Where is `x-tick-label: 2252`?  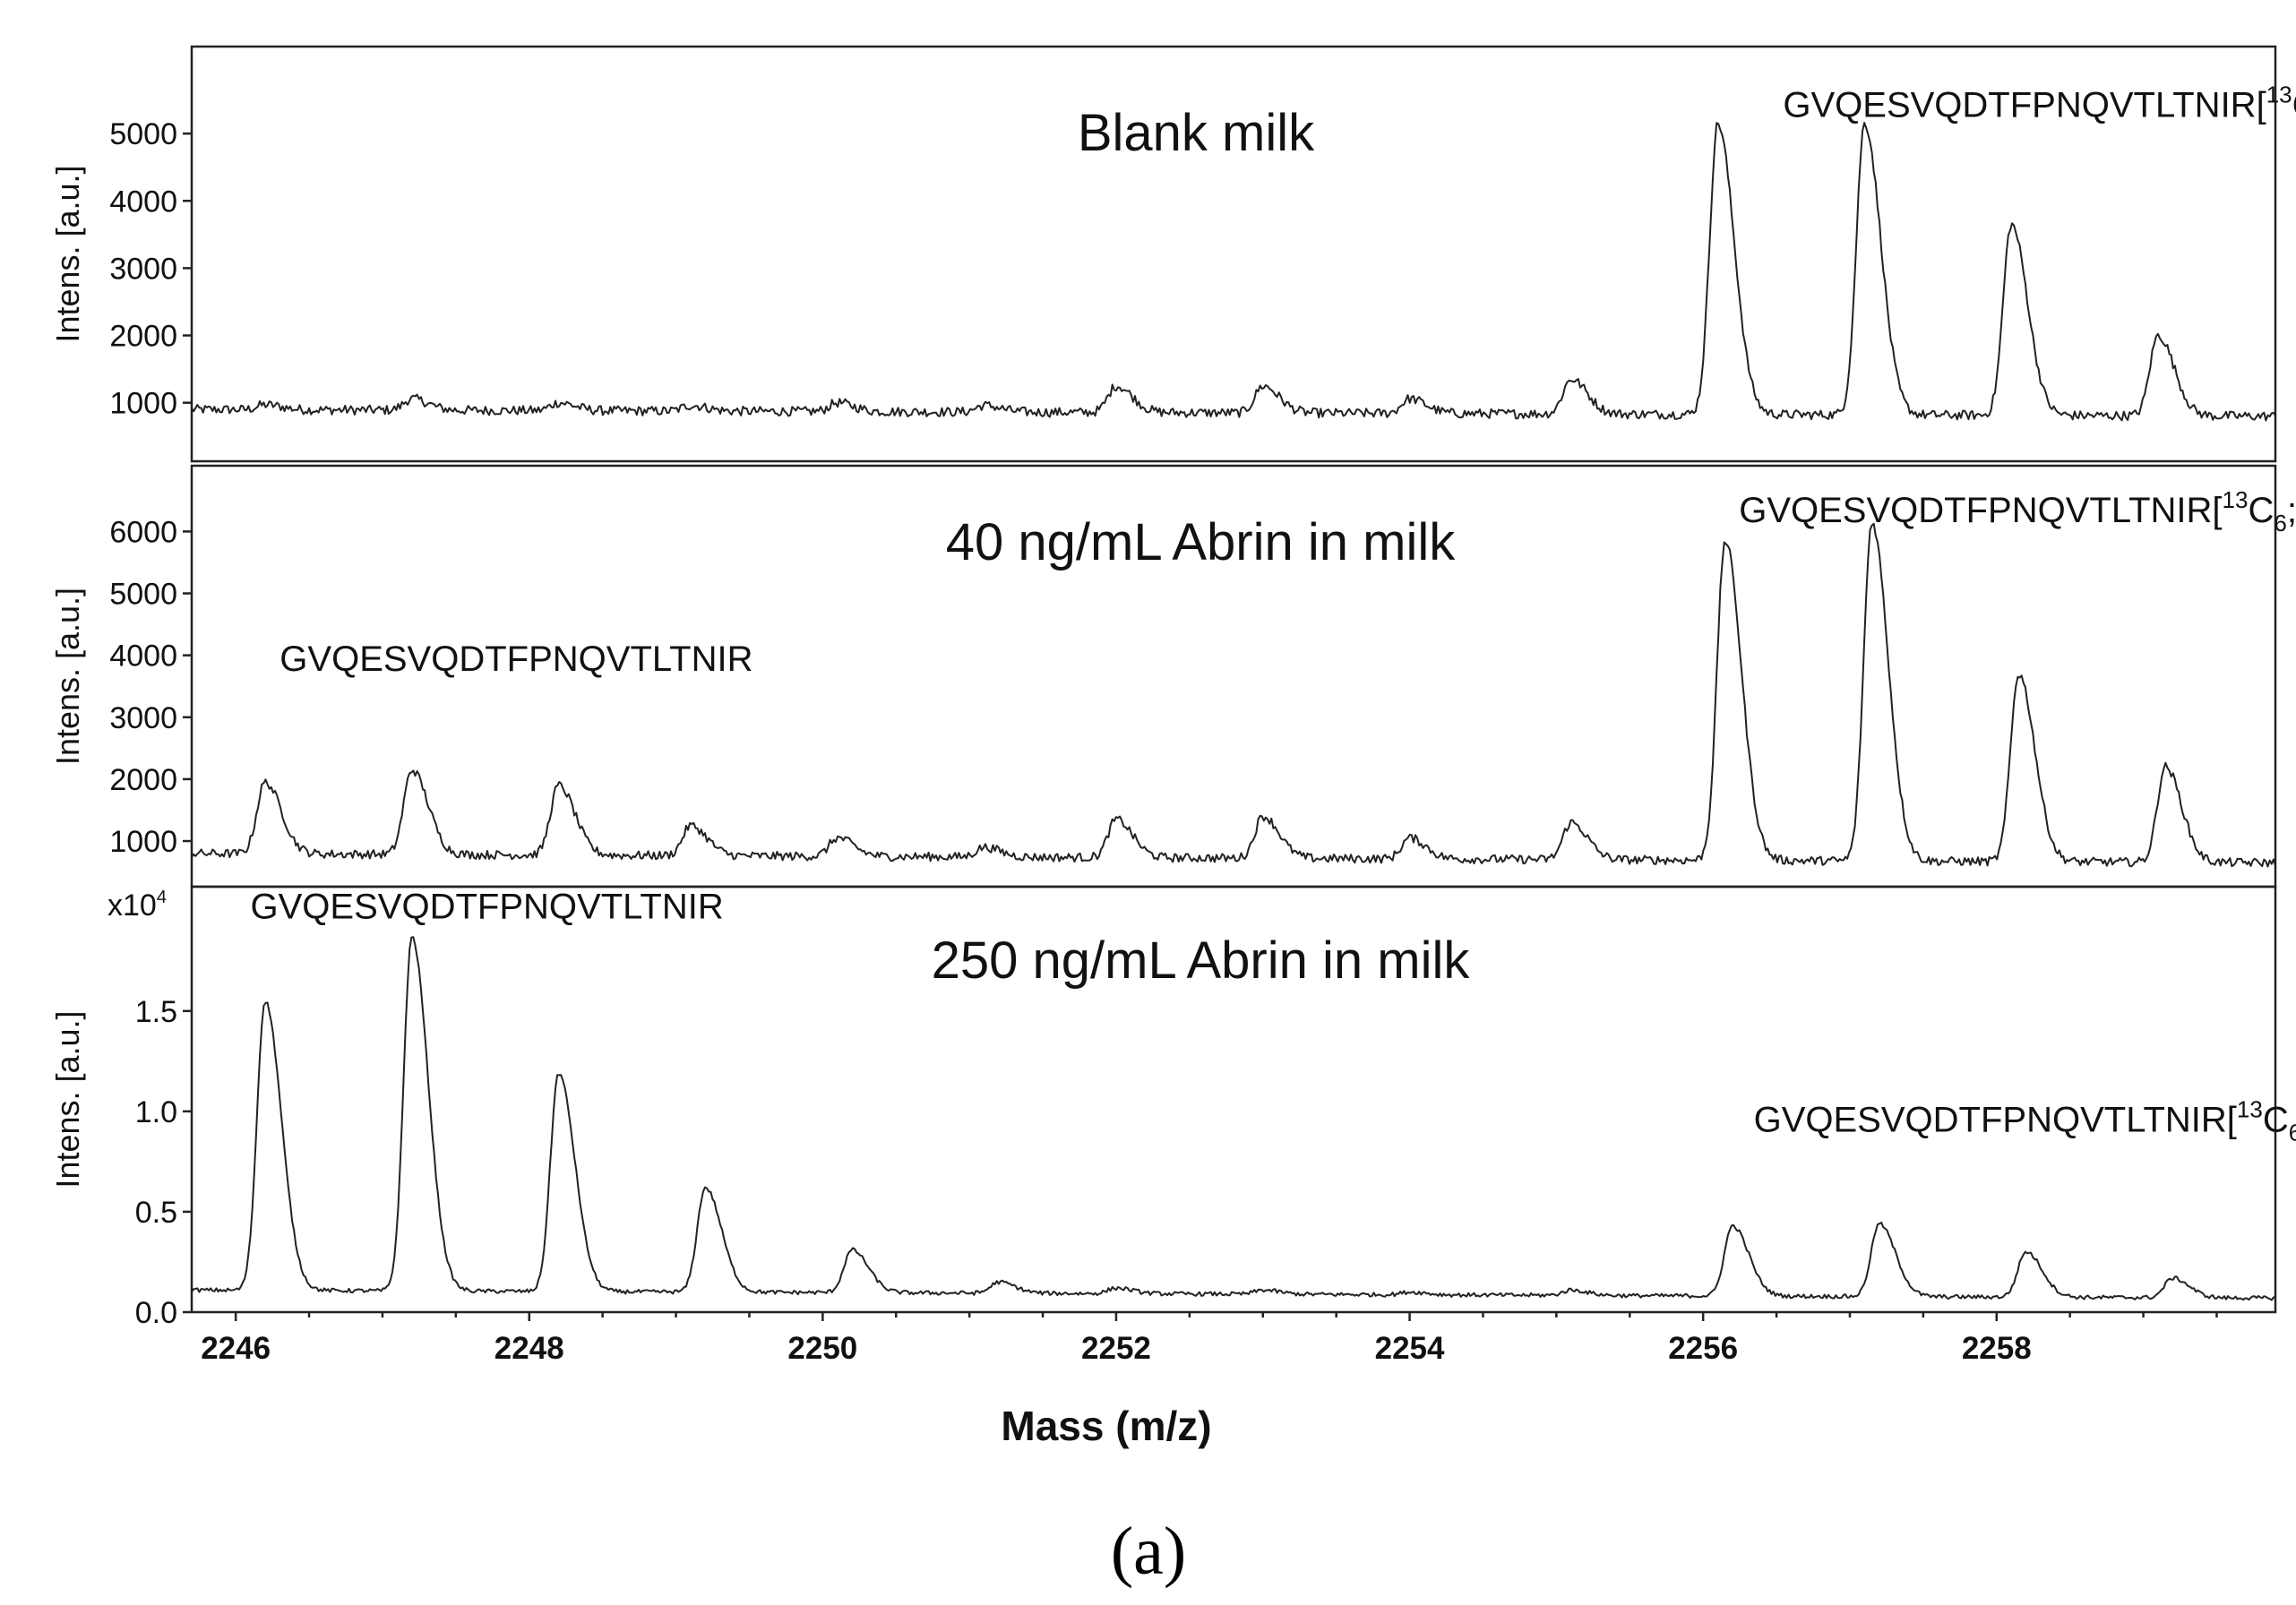 x-tick-label: 2252 is located at coordinates (1116, 1348).